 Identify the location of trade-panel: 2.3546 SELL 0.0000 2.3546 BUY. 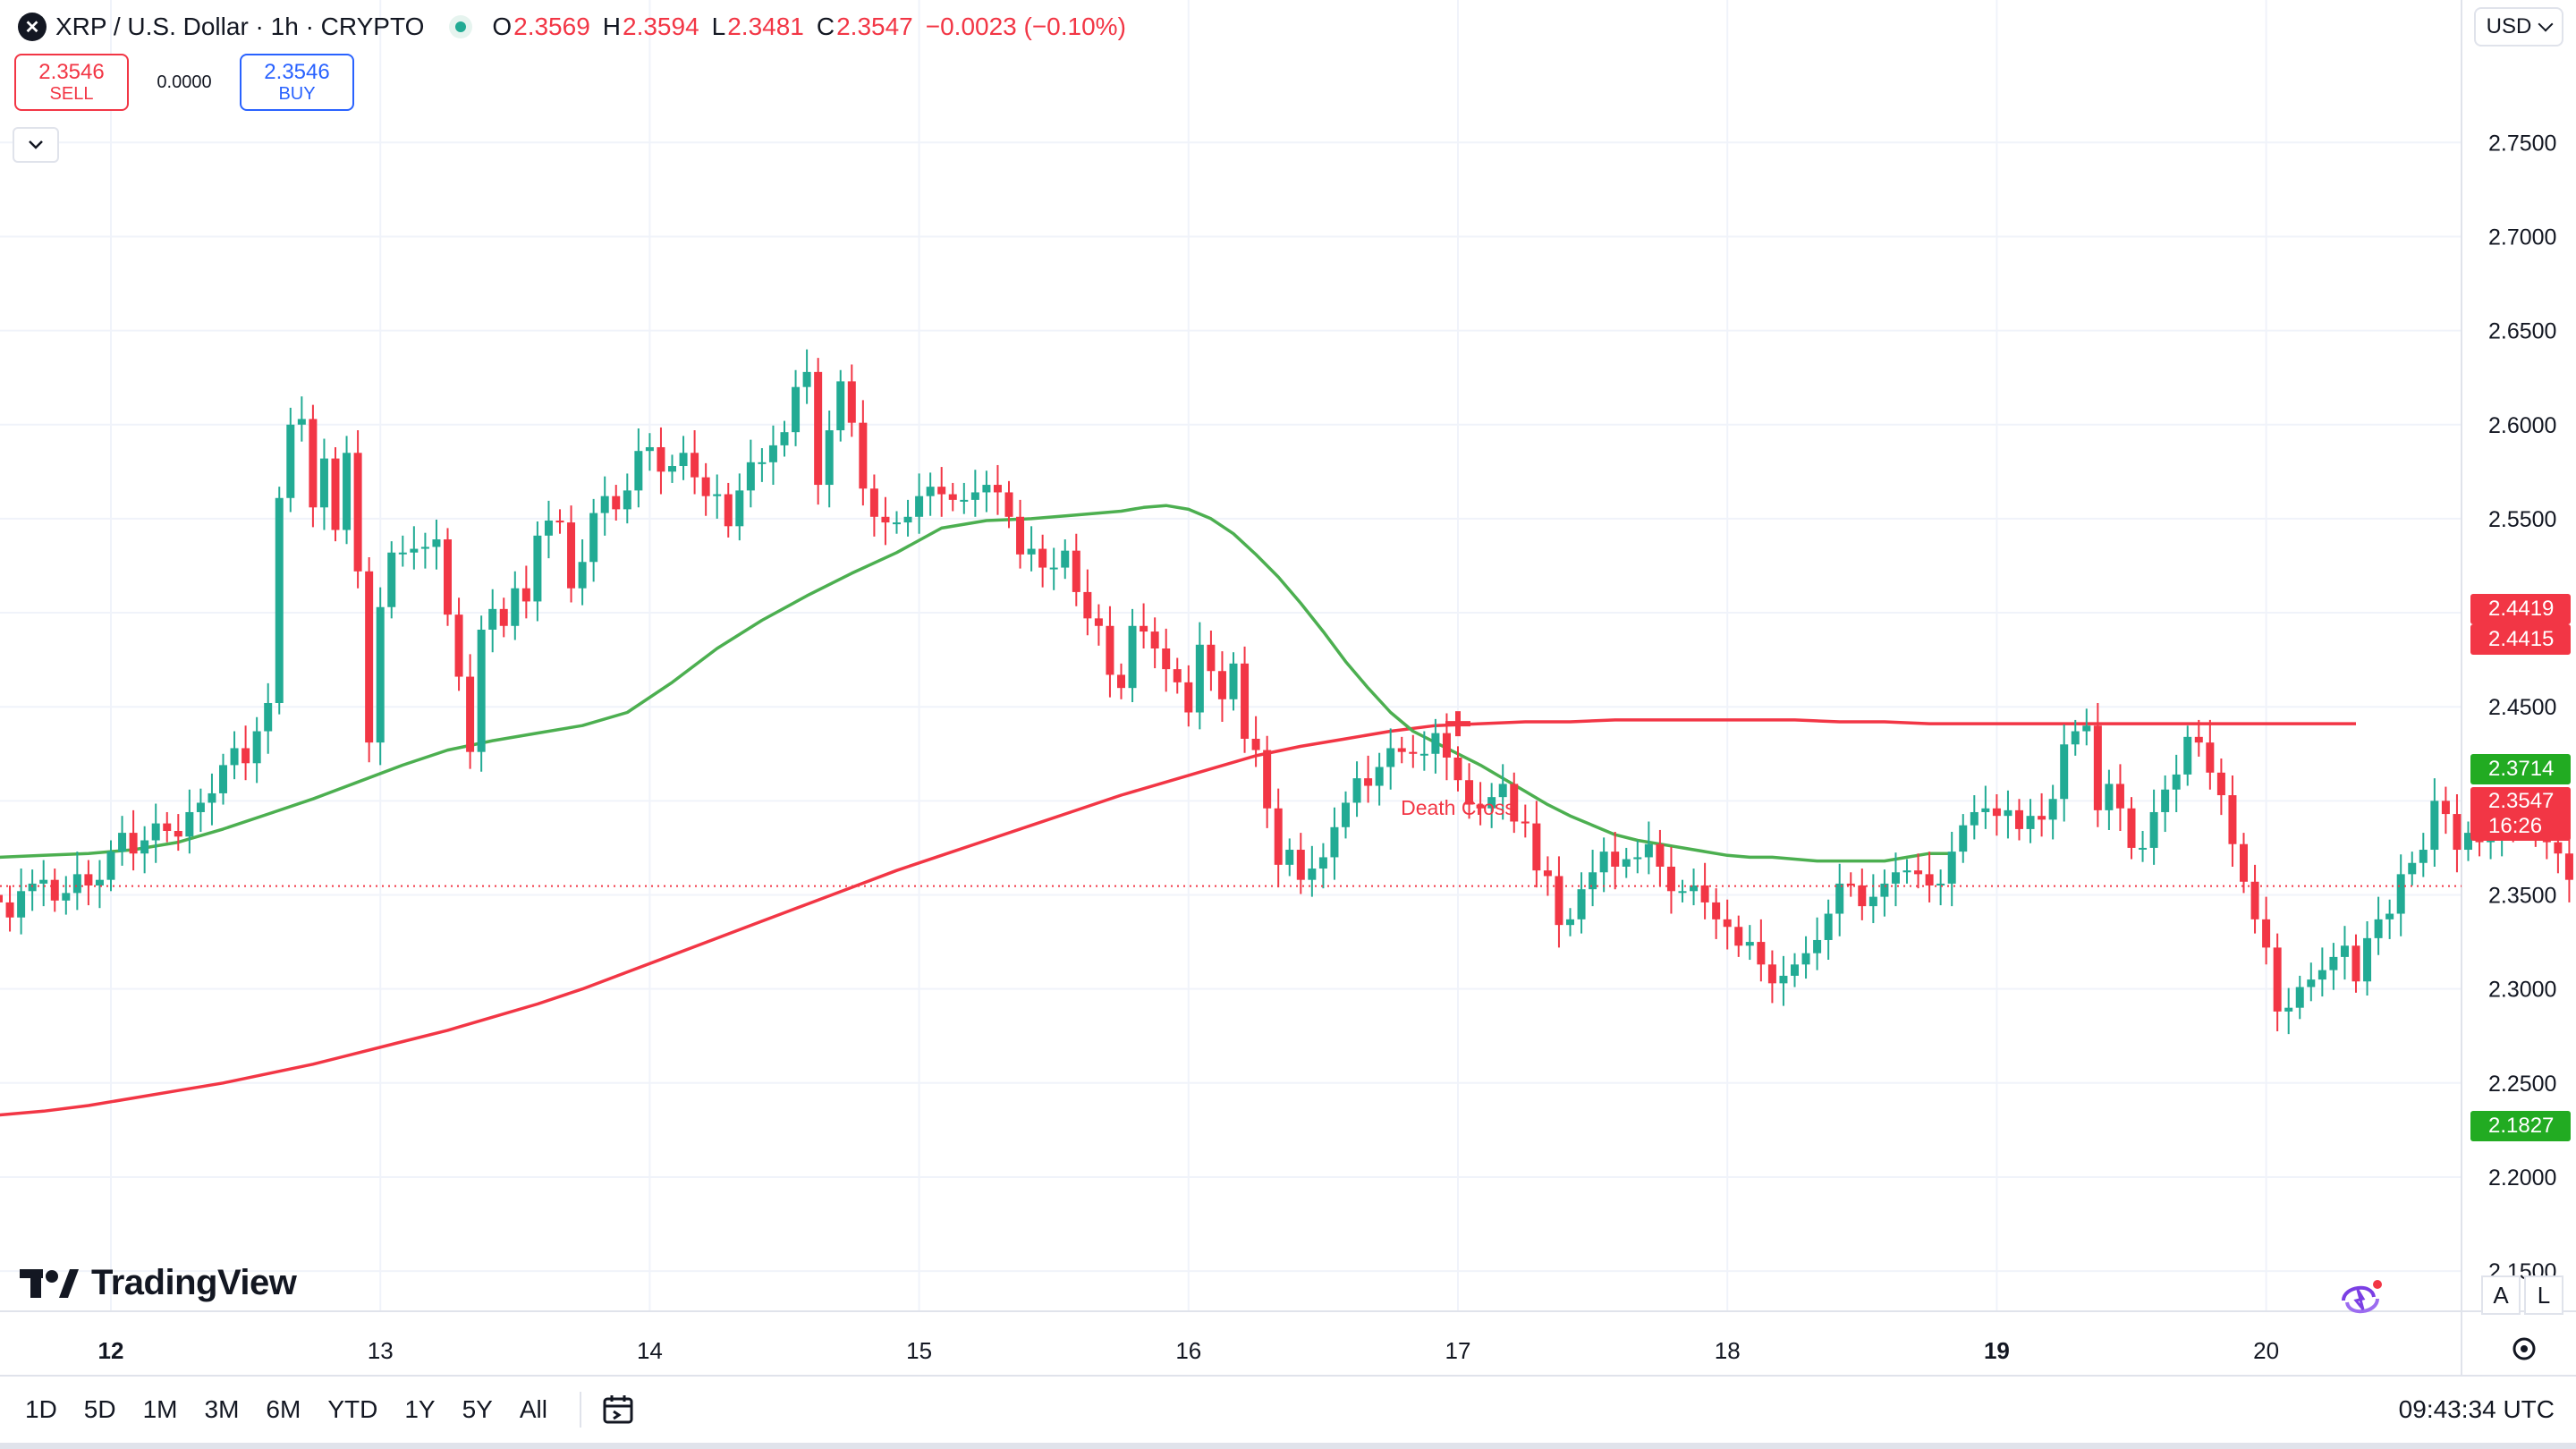
(184, 82).